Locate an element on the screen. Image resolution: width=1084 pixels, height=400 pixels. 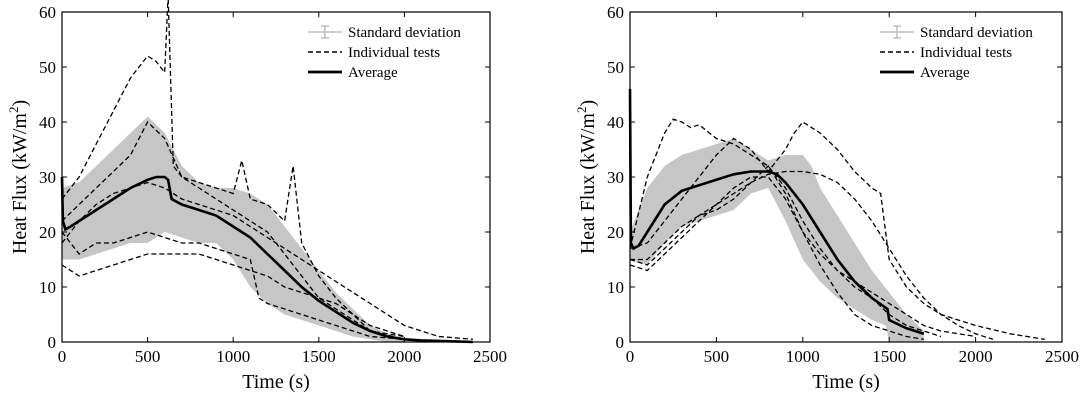
std-deviation-band is located at coordinates (777, 240).